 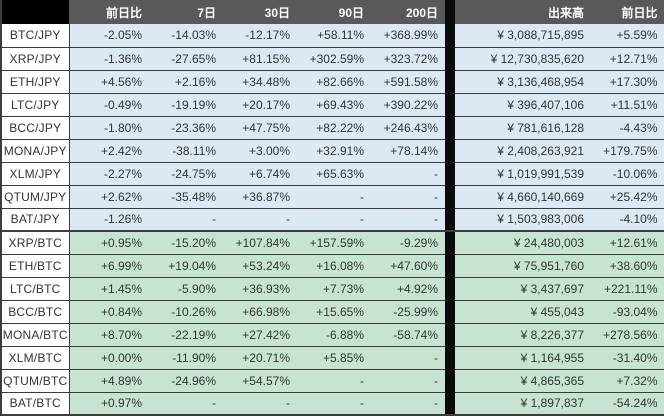 I want to click on 30d-change-cell: +36.93%, so click(x=260, y=289).